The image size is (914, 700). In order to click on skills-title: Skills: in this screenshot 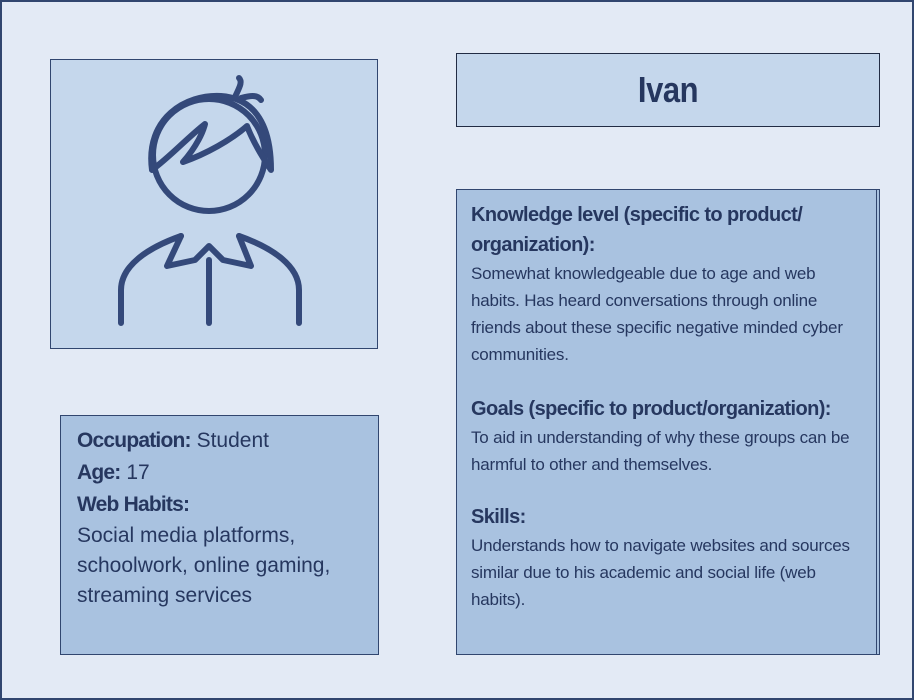, I will do `click(498, 517)`.